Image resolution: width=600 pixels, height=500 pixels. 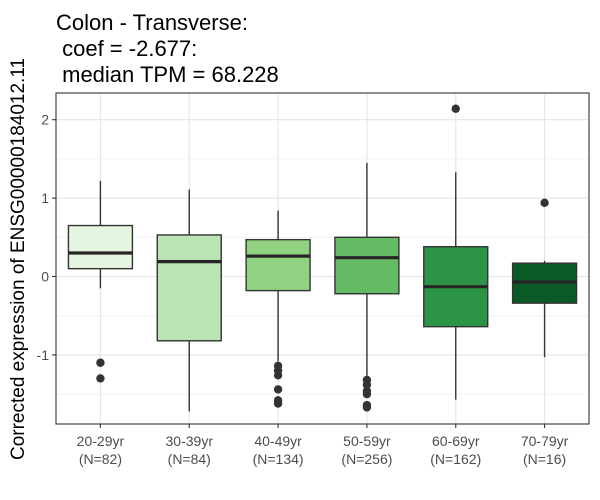 What do you see at coordinates (190, 441) in the screenshot?
I see `x-tick-label-age: 30-39yr` at bounding box center [190, 441].